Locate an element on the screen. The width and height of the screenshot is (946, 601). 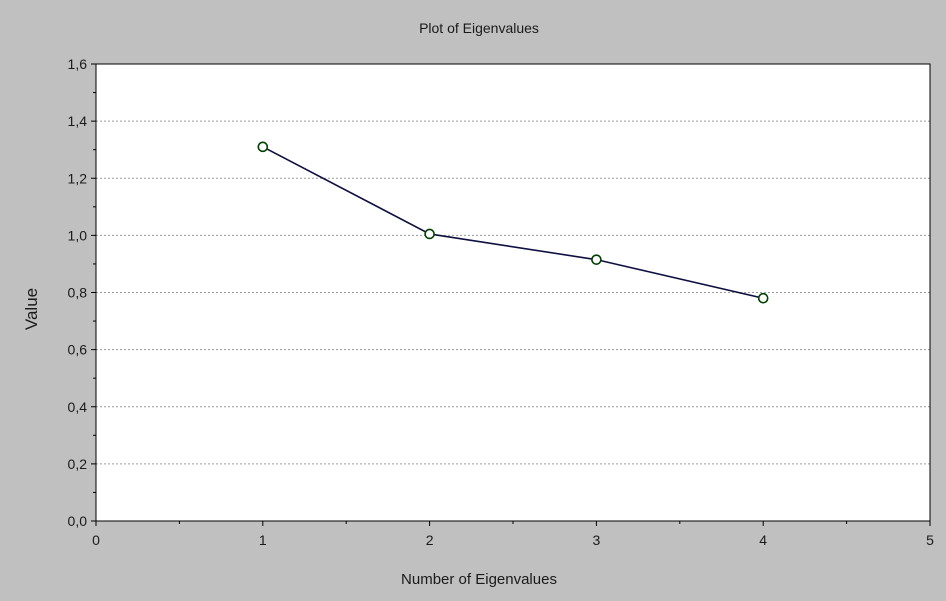
y-tick-label: 1,2 is located at coordinates (78, 178).